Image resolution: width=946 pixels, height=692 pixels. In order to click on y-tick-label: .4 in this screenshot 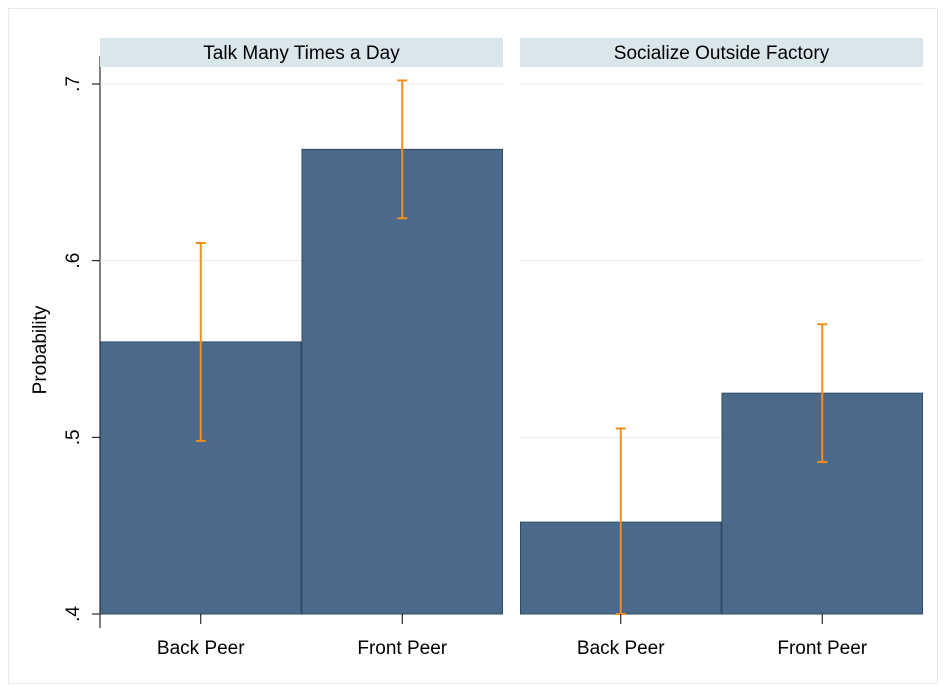, I will do `click(73, 614)`.